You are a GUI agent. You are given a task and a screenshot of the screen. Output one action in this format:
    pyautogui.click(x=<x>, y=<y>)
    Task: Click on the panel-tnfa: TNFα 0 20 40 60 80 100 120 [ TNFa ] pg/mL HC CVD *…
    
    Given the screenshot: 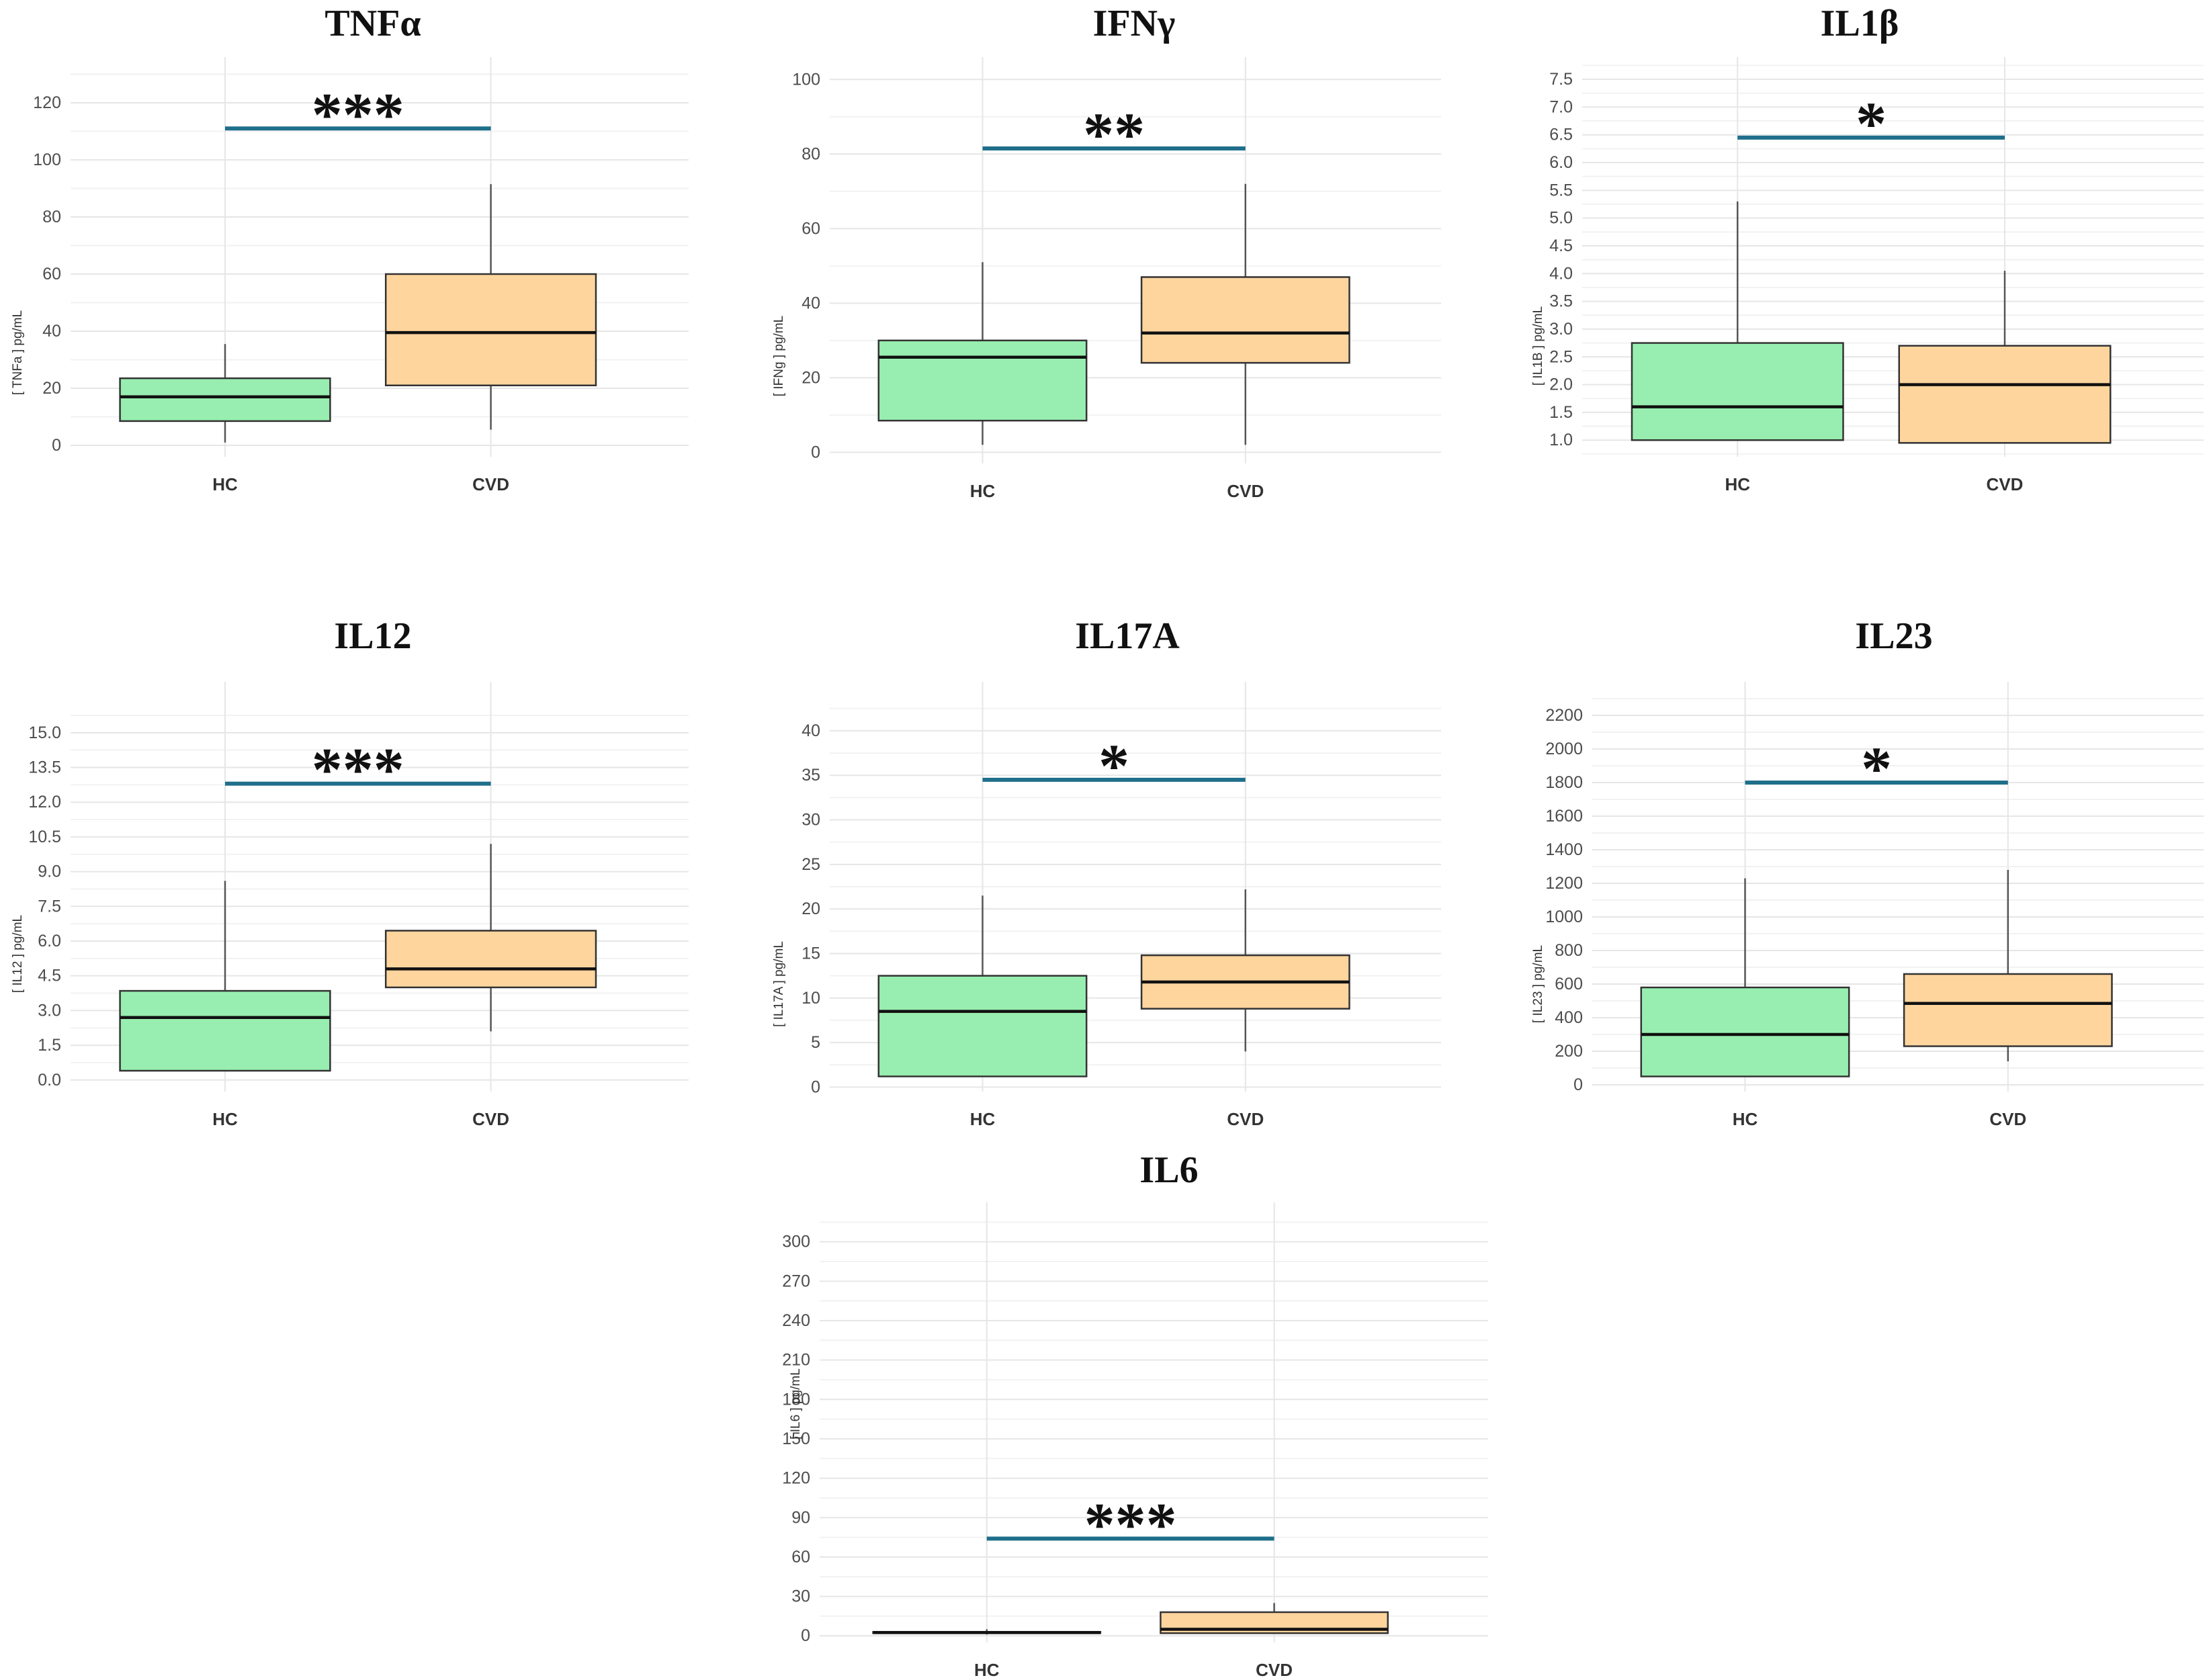 What is the action you would take?
    pyautogui.click(x=369, y=265)
    